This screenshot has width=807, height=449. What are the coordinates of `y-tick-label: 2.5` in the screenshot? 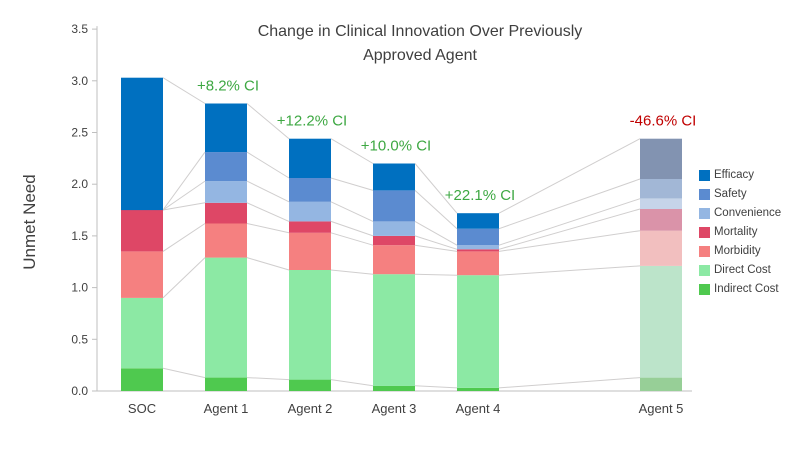 It's located at (79, 133).